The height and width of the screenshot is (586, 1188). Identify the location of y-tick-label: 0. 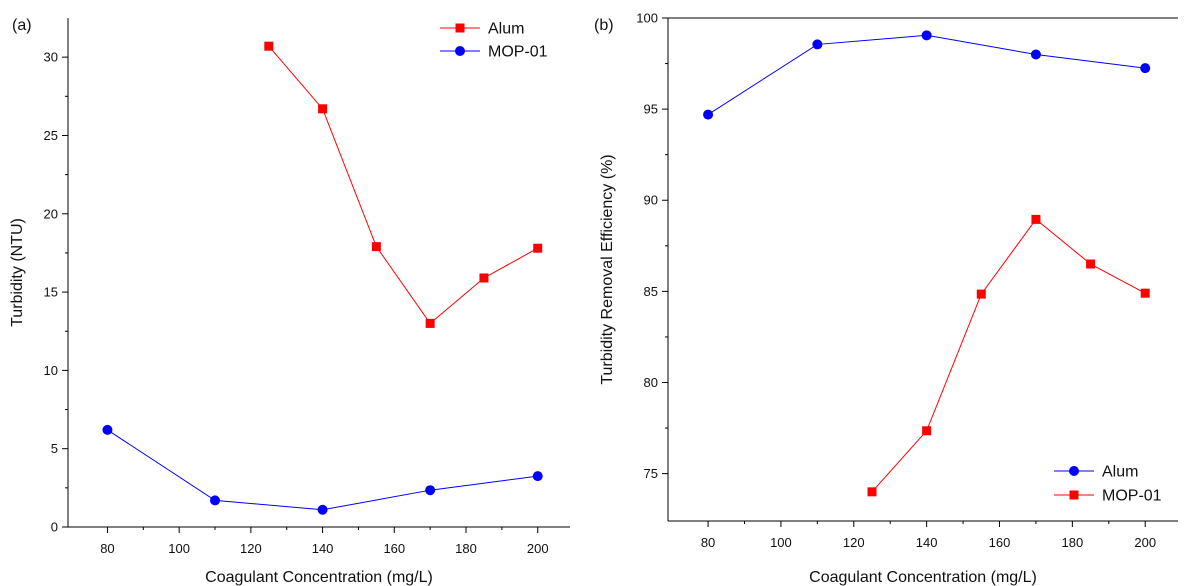
(54, 527).